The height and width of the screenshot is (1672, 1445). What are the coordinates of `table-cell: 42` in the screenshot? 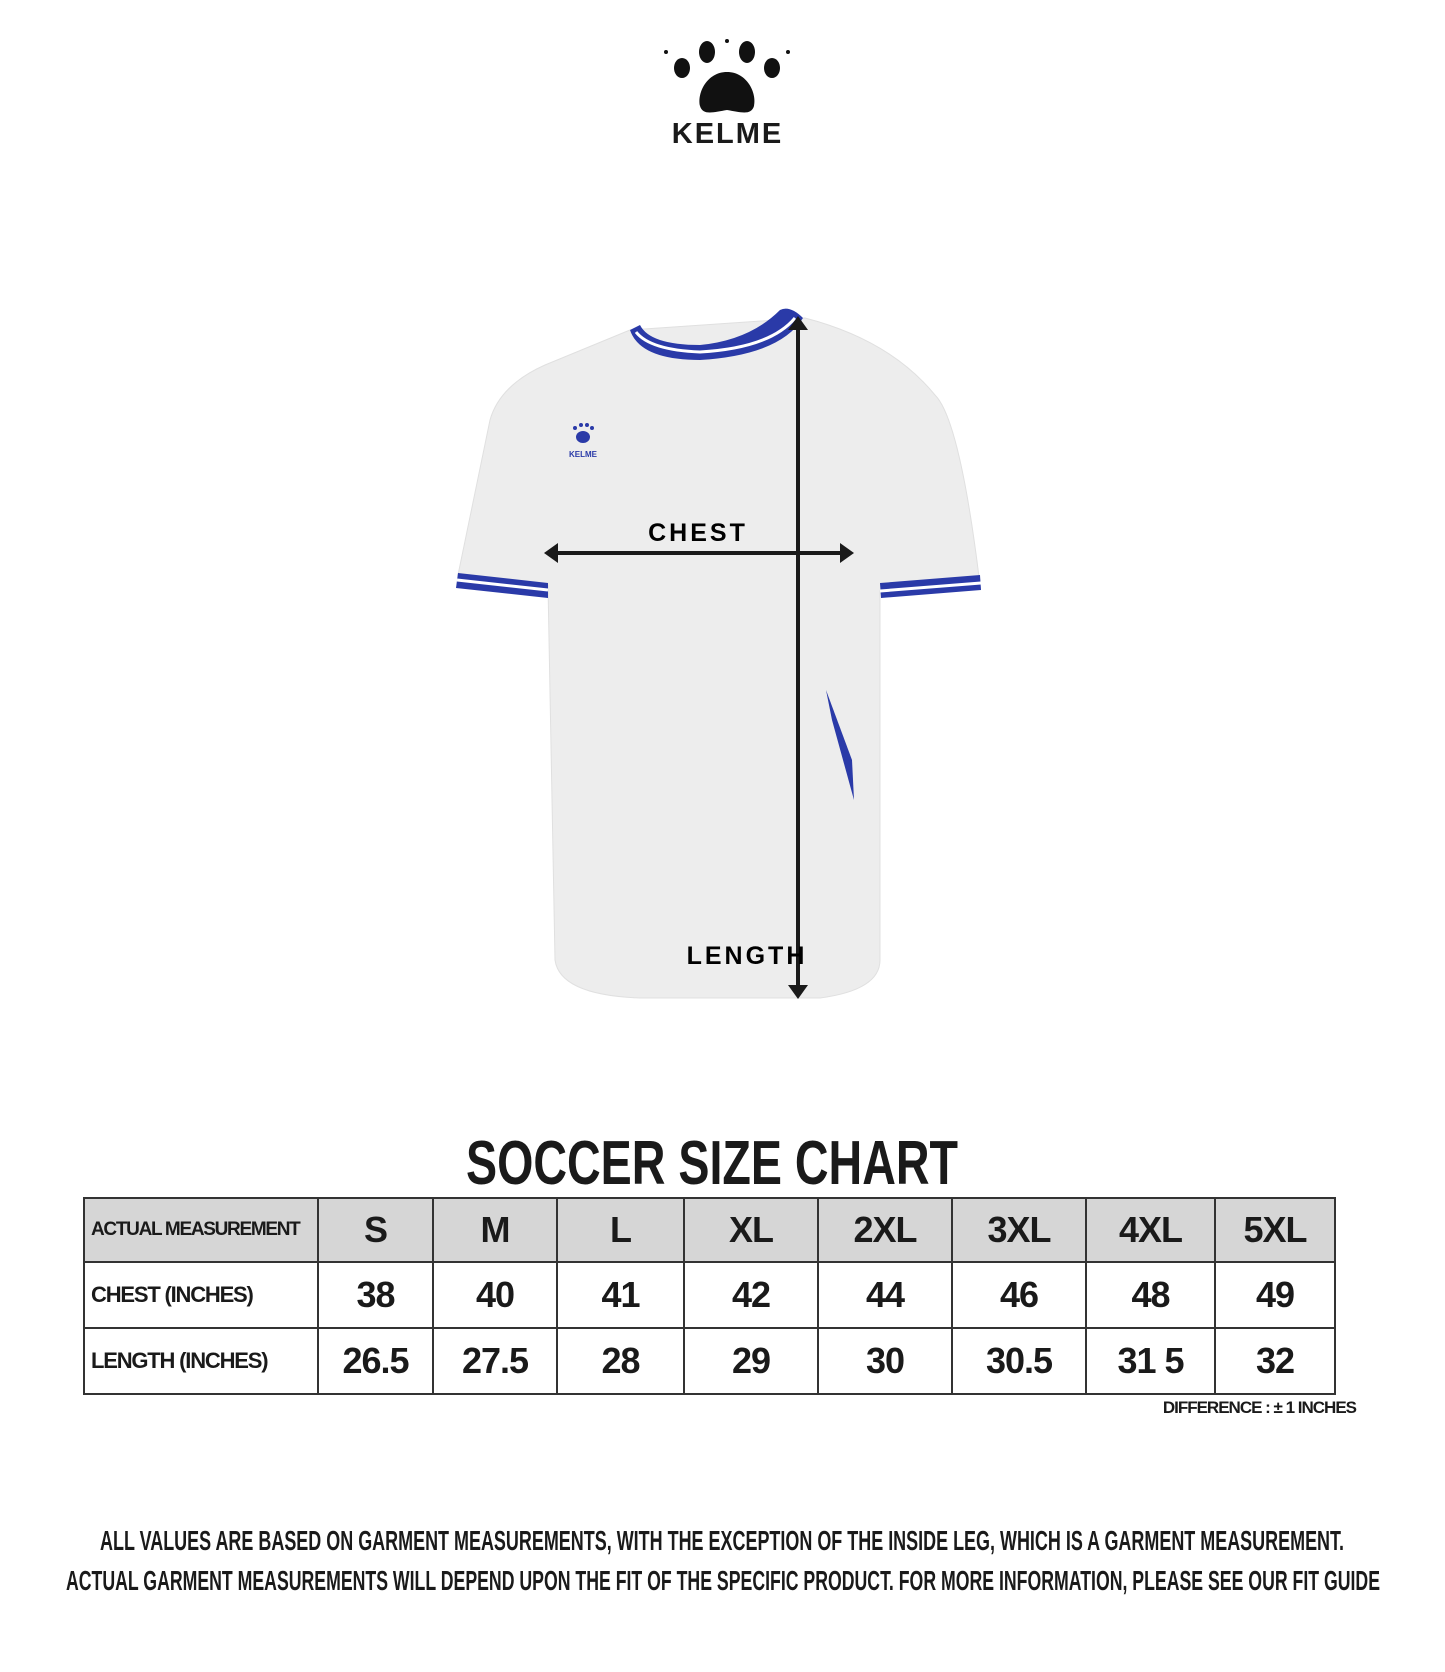 It's located at (751, 1295).